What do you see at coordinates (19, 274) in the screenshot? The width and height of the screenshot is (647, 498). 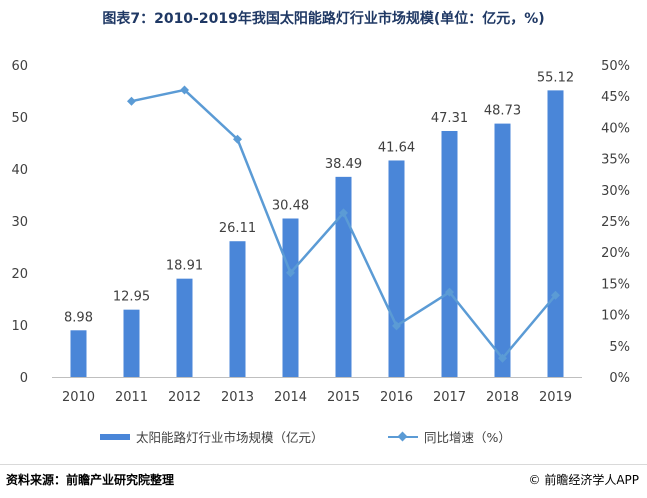 I see `y-left-tick-label: 20` at bounding box center [19, 274].